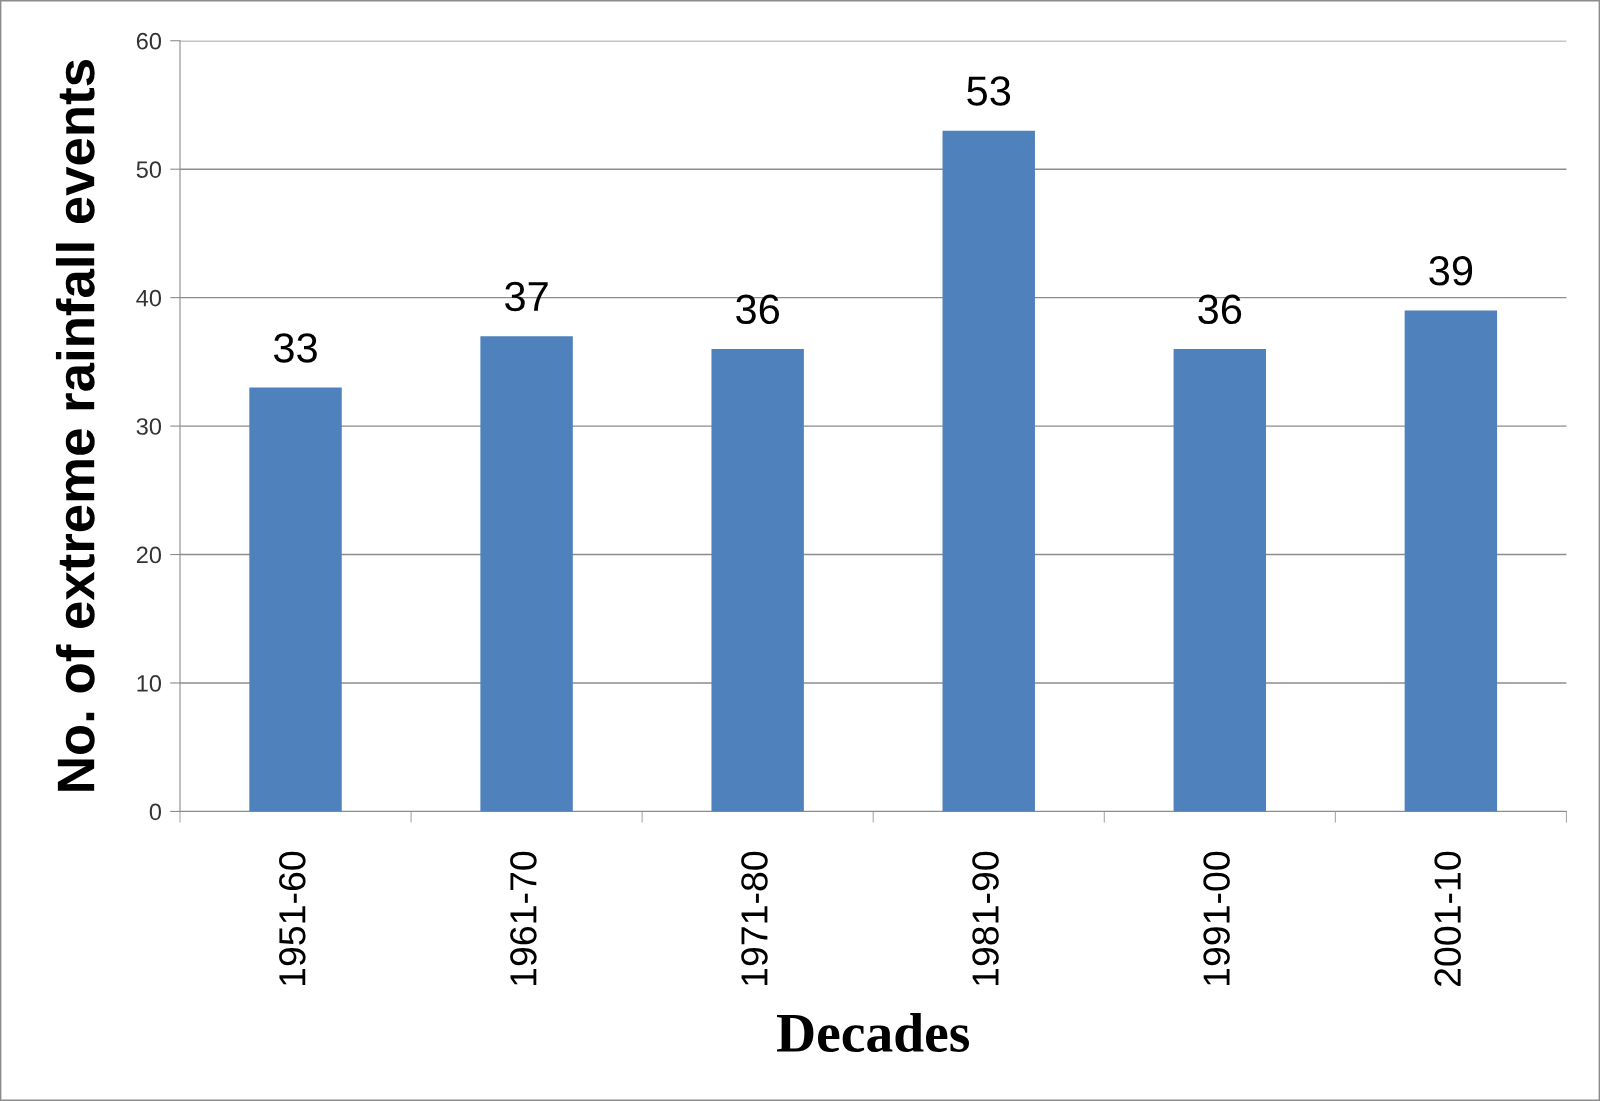 This screenshot has height=1101, width=1600. What do you see at coordinates (149, 41) in the screenshot?
I see `y-tick-label: 60` at bounding box center [149, 41].